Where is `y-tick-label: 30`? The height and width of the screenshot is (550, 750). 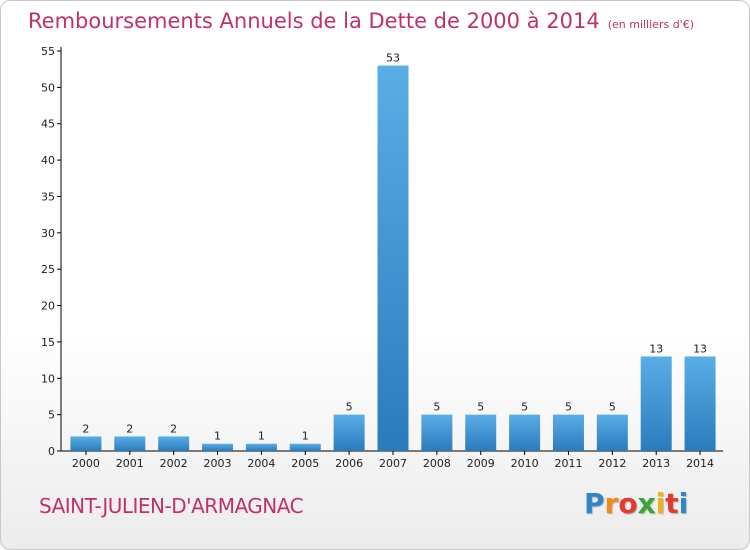
y-tick-label: 30 is located at coordinates (48, 233).